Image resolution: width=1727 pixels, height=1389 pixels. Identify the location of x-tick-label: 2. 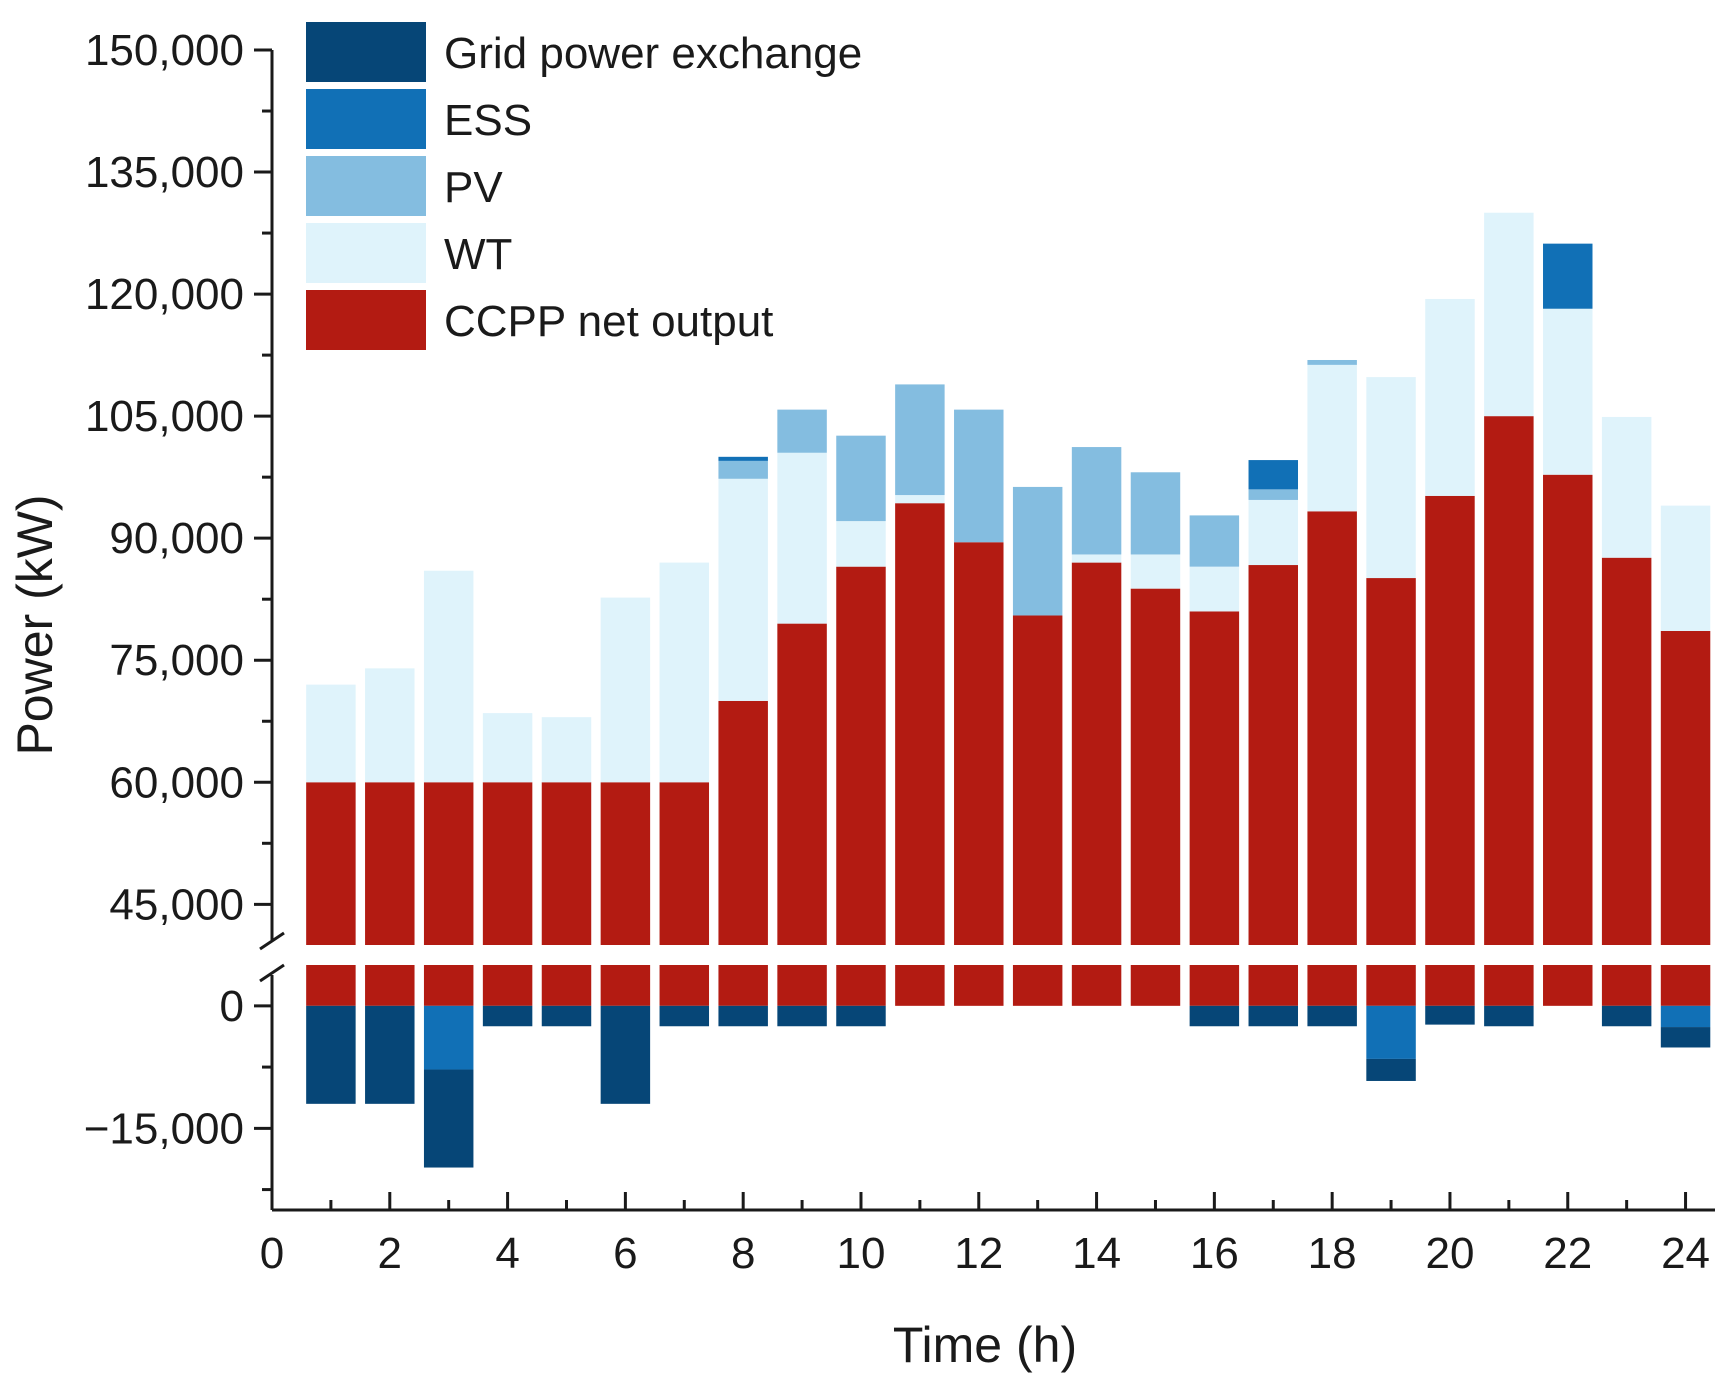
(390, 1253).